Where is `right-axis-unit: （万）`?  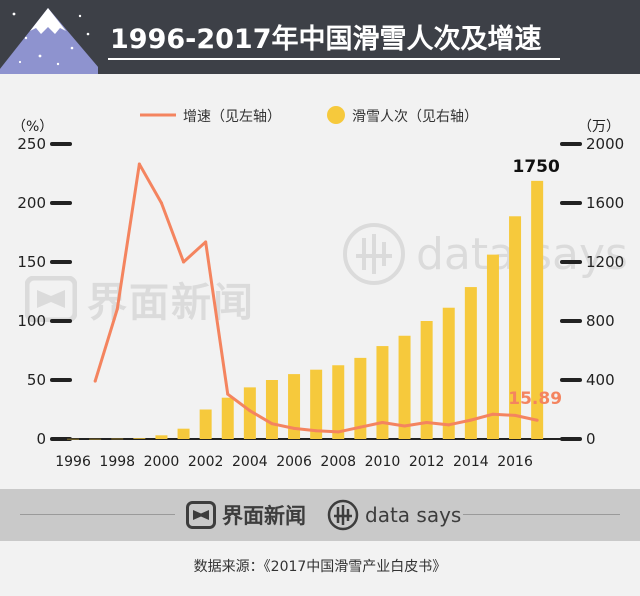 right-axis-unit: （万） is located at coordinates (599, 127).